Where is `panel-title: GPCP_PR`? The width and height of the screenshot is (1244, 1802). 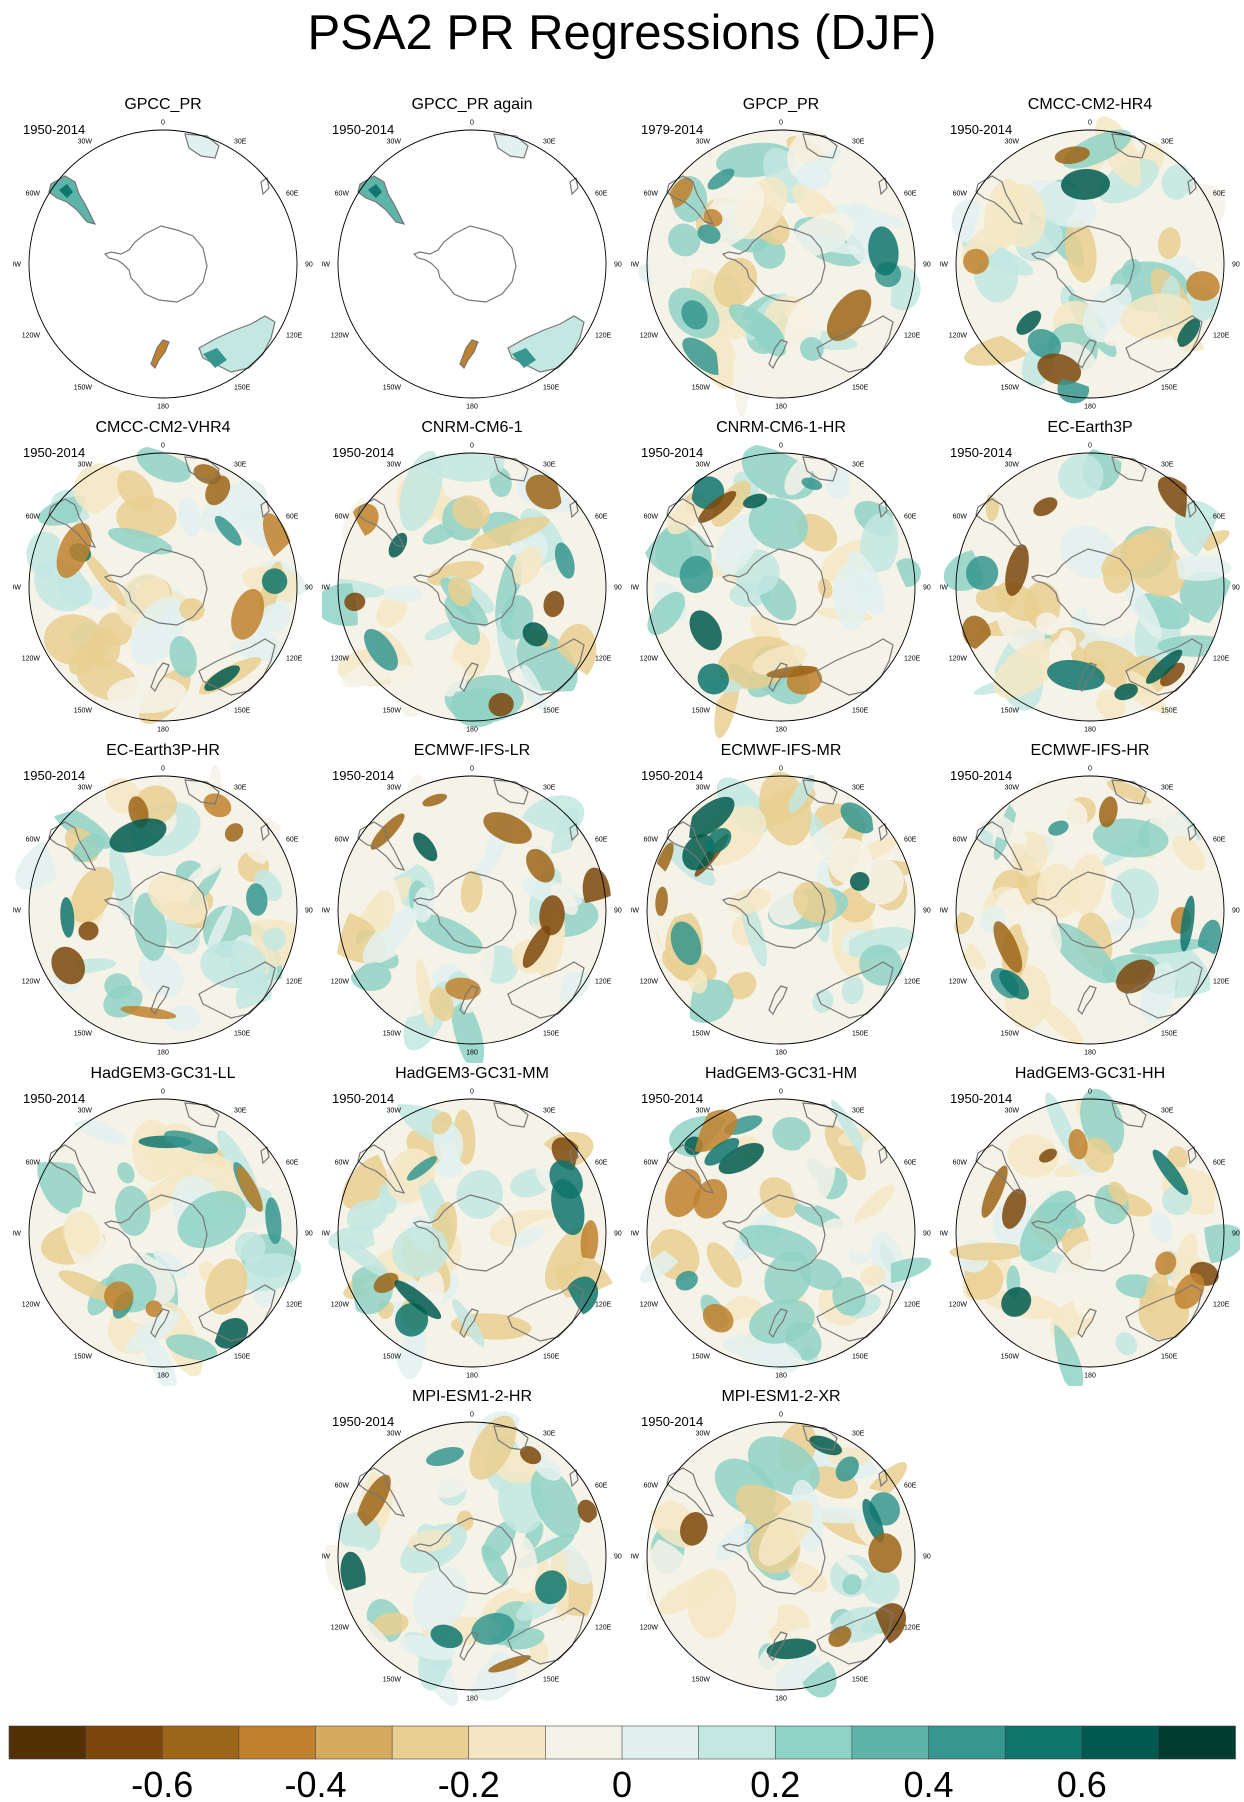 panel-title: GPCP_PR is located at coordinates (781, 104).